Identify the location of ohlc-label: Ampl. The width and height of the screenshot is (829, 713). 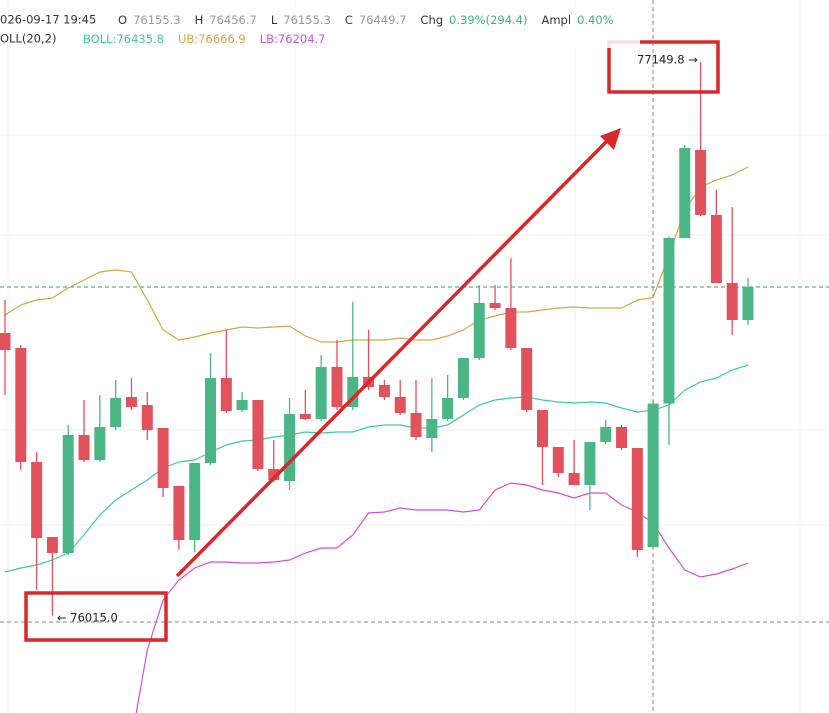
(556, 20).